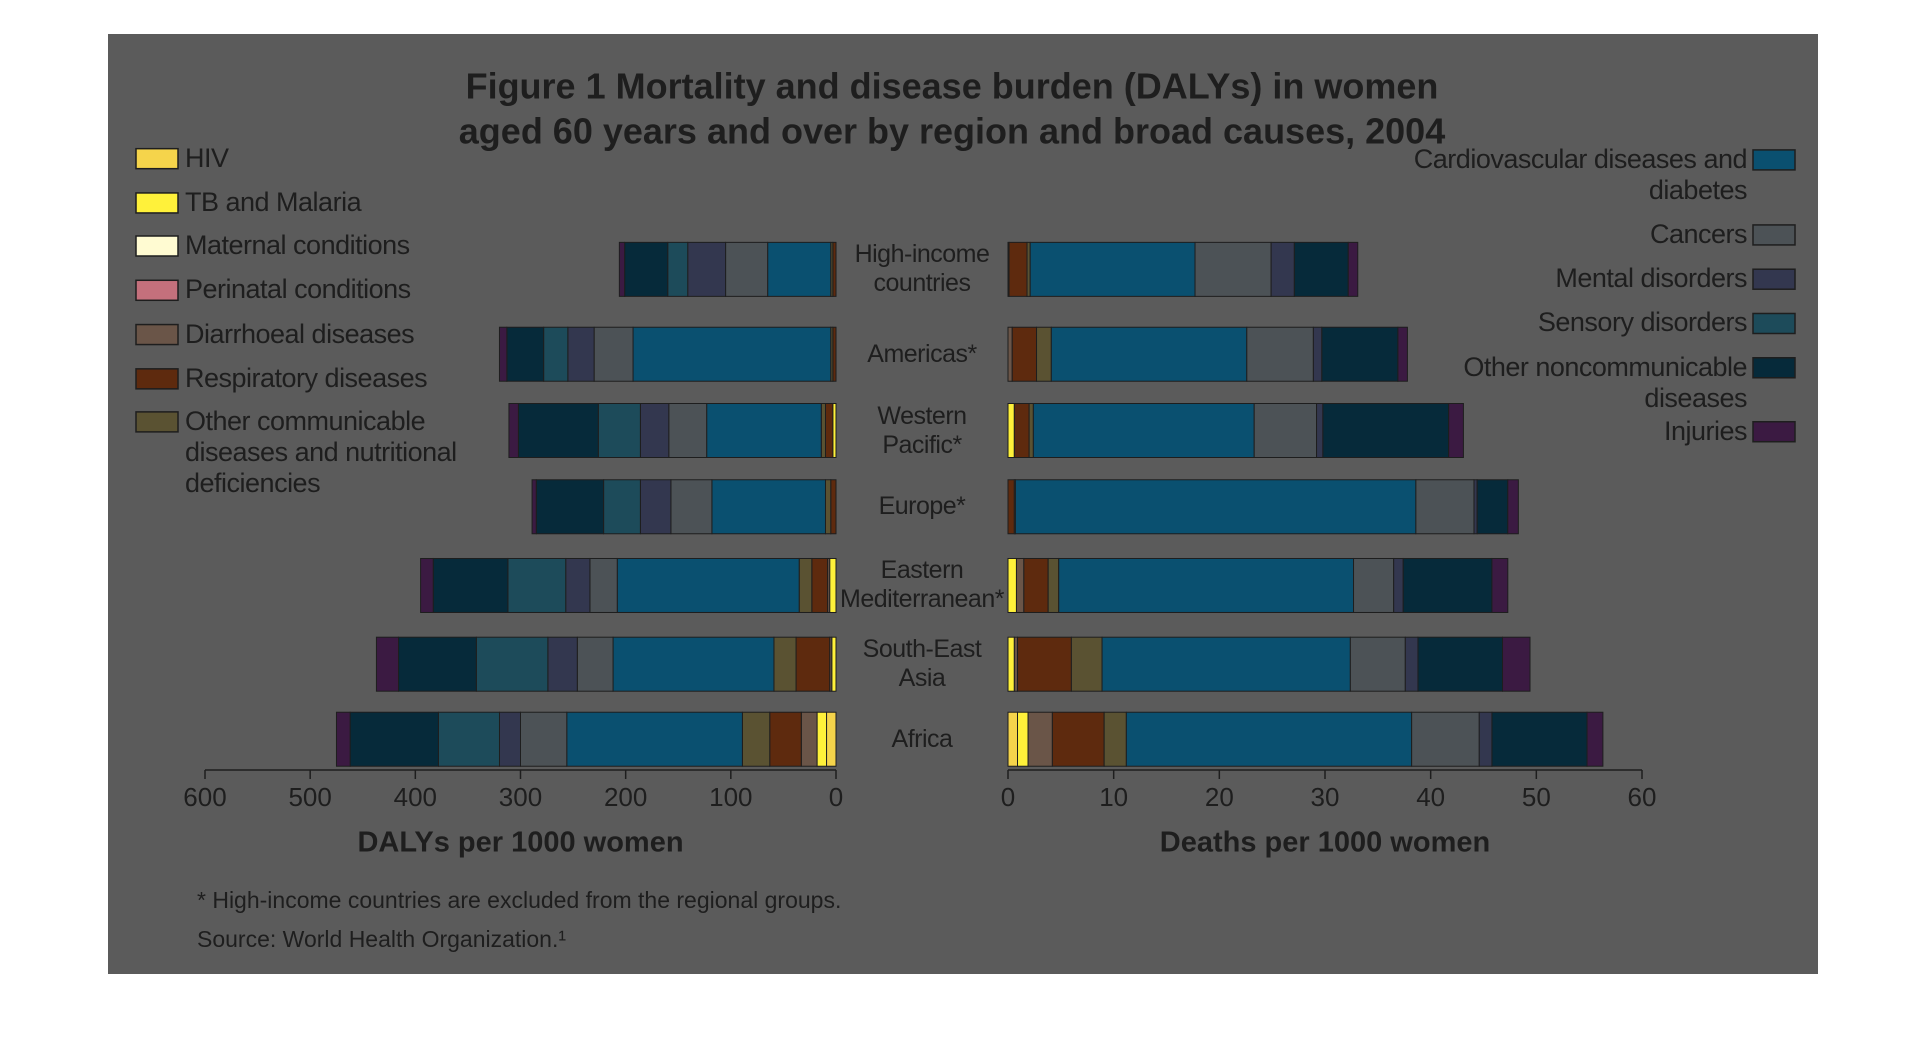 This screenshot has width=1914, height=1062. I want to click on legend-label: Mental disorders, so click(1651, 278).